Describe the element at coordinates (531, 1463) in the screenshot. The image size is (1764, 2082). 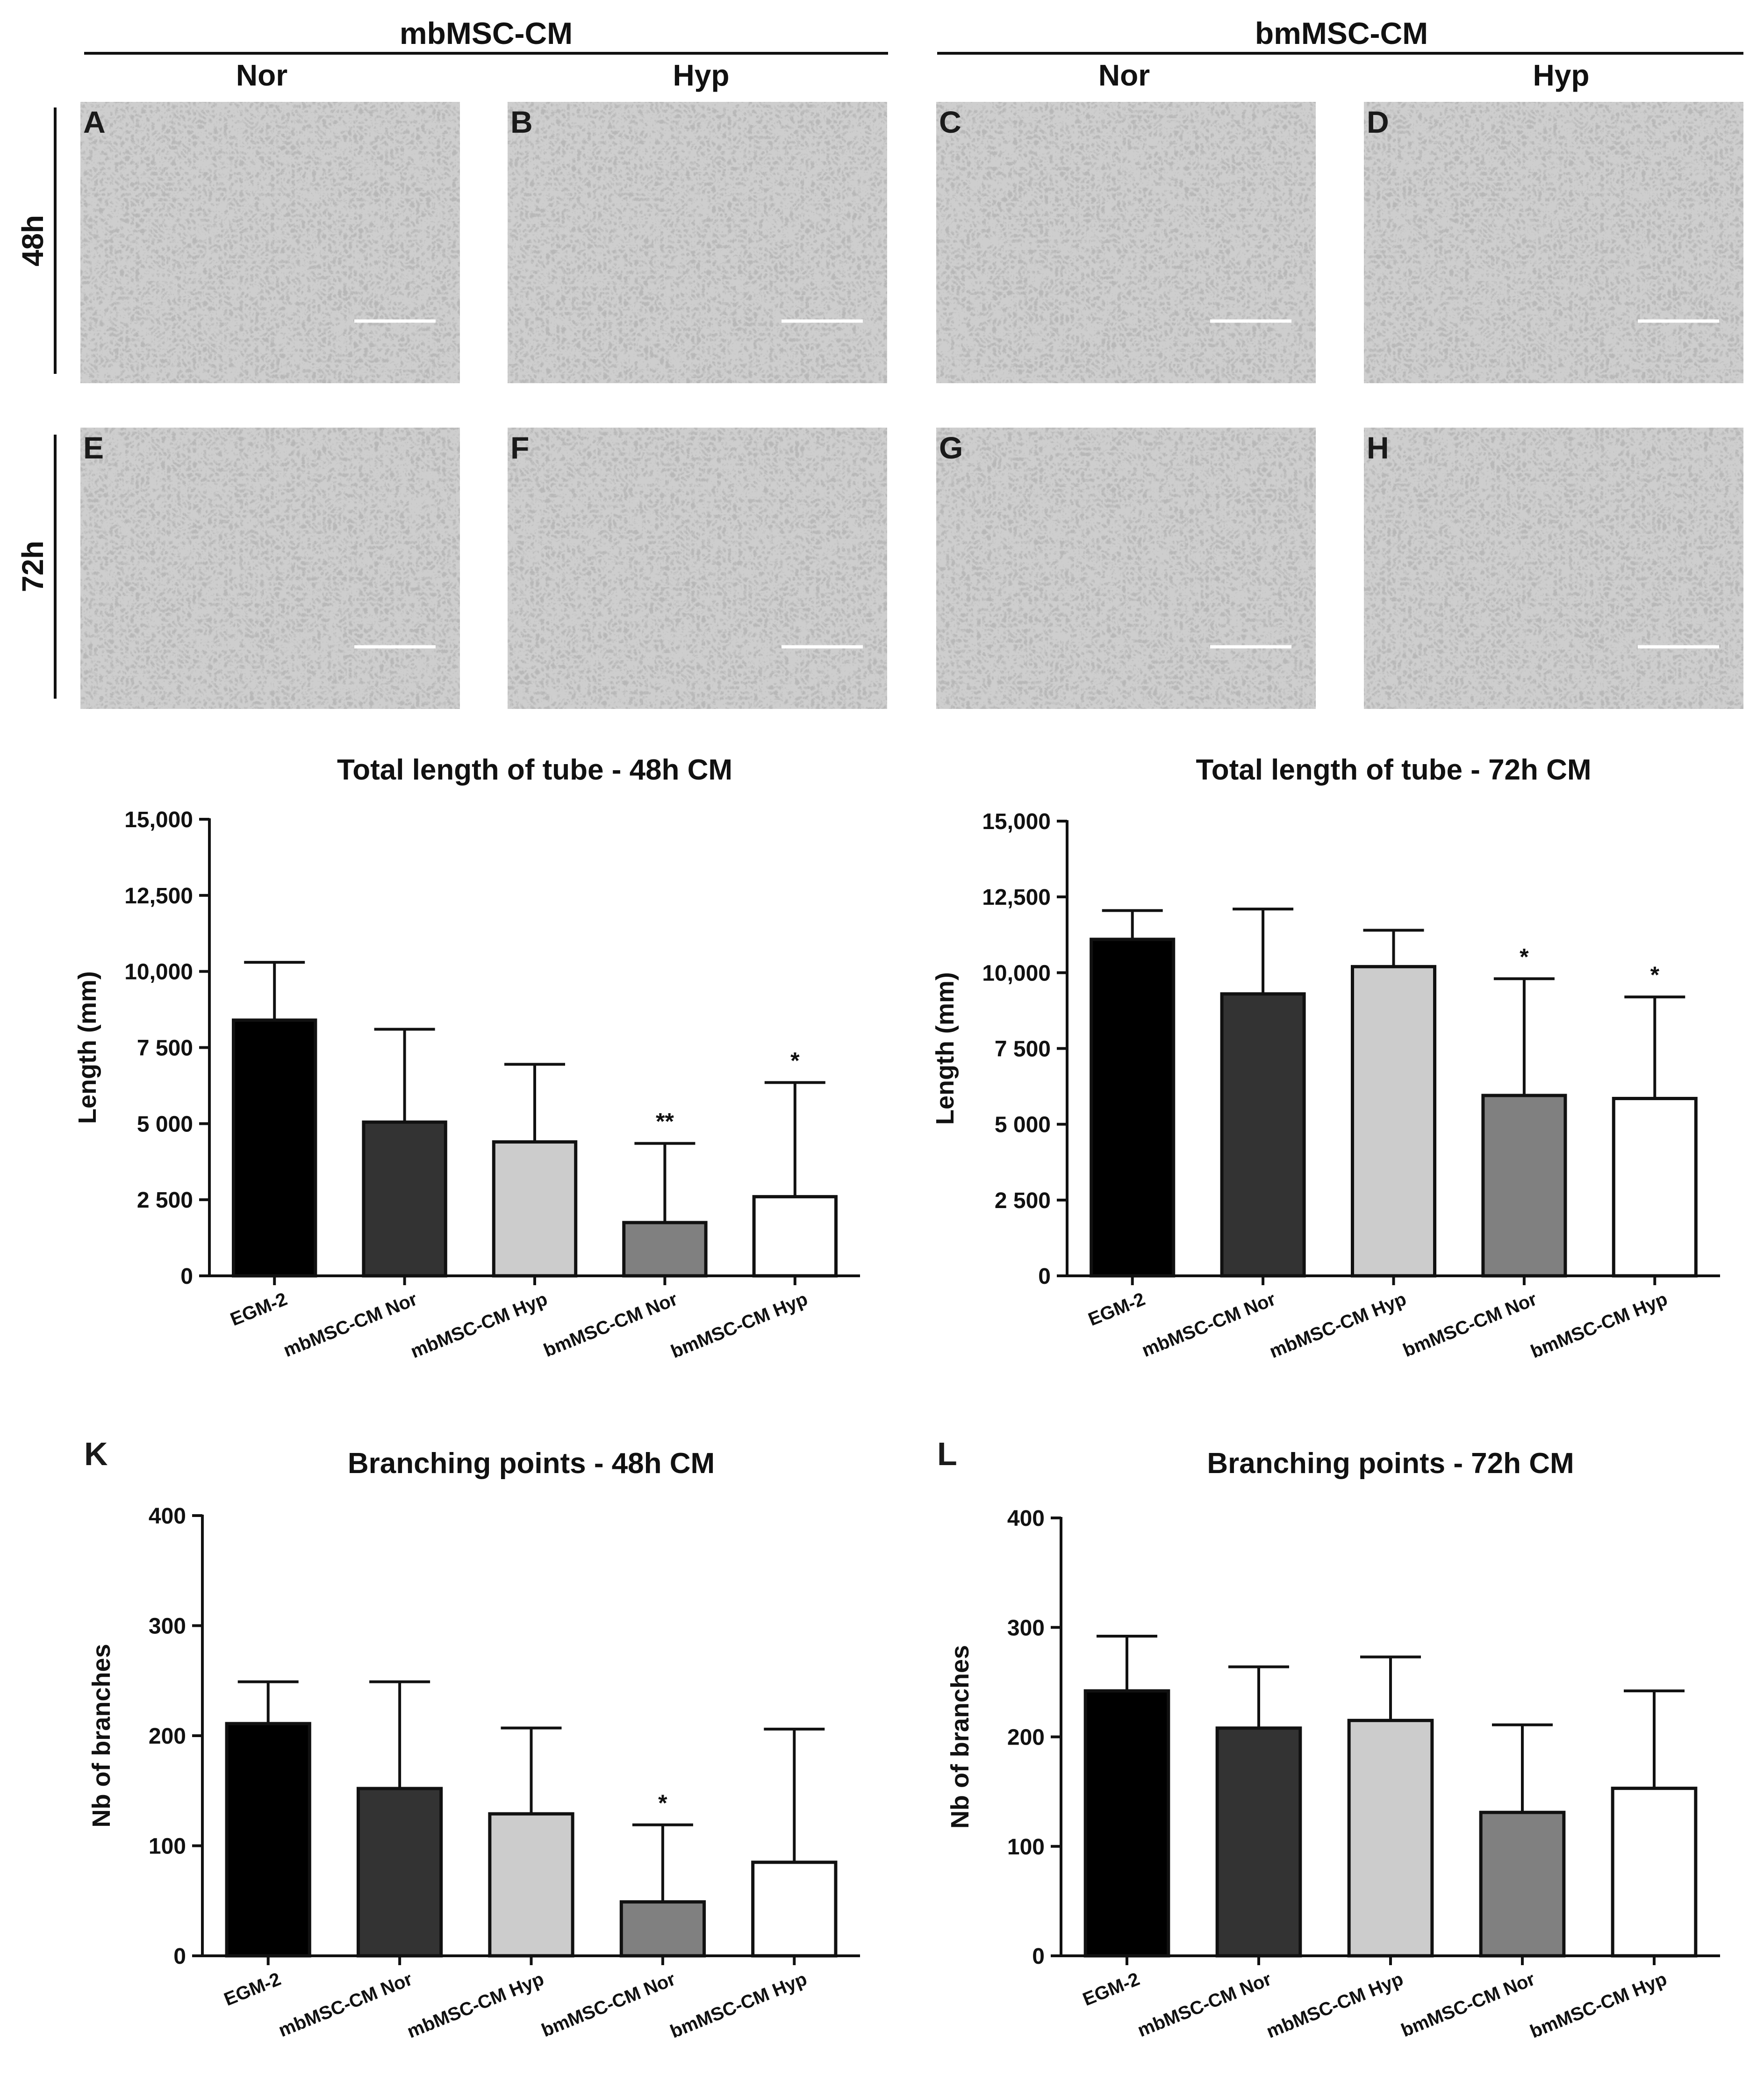
I see `chart-title: Branching points - 48h CM` at that location.